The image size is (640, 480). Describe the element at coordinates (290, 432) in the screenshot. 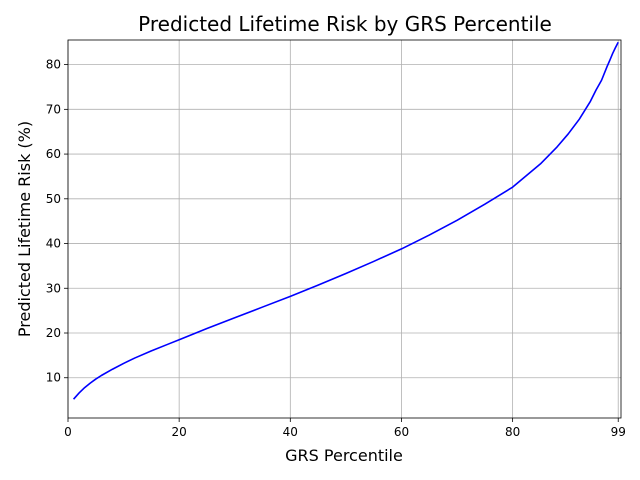

I see `x-tick-label: 40` at that location.